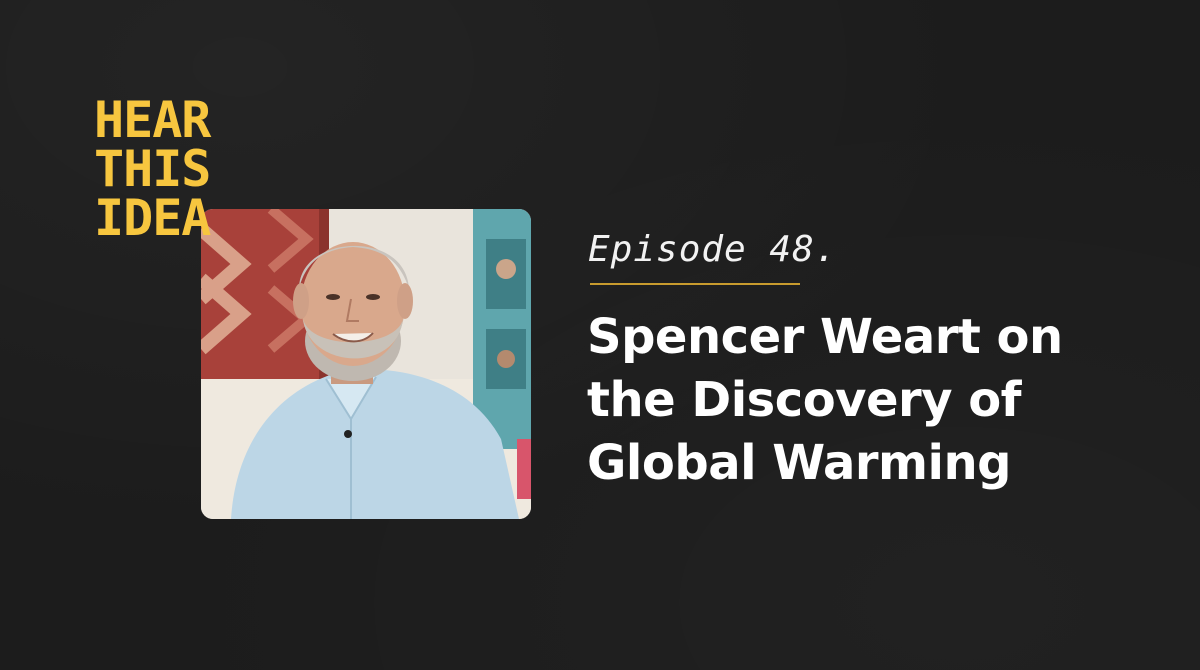 Image resolution: width=1200 pixels, height=670 pixels. I want to click on guest-photo, so click(366, 364).